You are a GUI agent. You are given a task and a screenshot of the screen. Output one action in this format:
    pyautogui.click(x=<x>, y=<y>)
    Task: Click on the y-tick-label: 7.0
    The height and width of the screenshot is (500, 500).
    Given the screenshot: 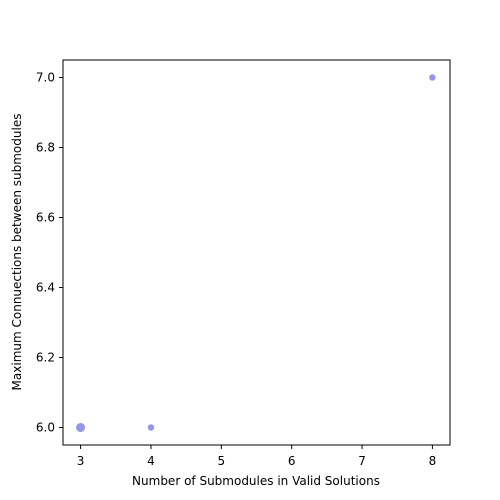 What is the action you would take?
    pyautogui.click(x=45, y=78)
    